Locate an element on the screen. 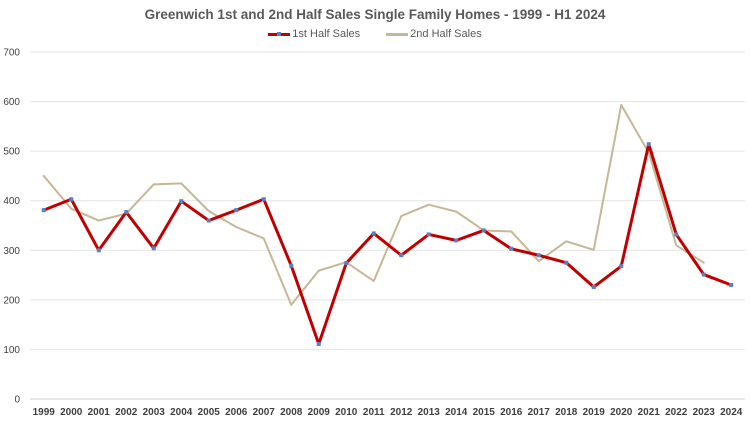  legend-label-second-half: 2nd Half Sales is located at coordinates (446, 34).